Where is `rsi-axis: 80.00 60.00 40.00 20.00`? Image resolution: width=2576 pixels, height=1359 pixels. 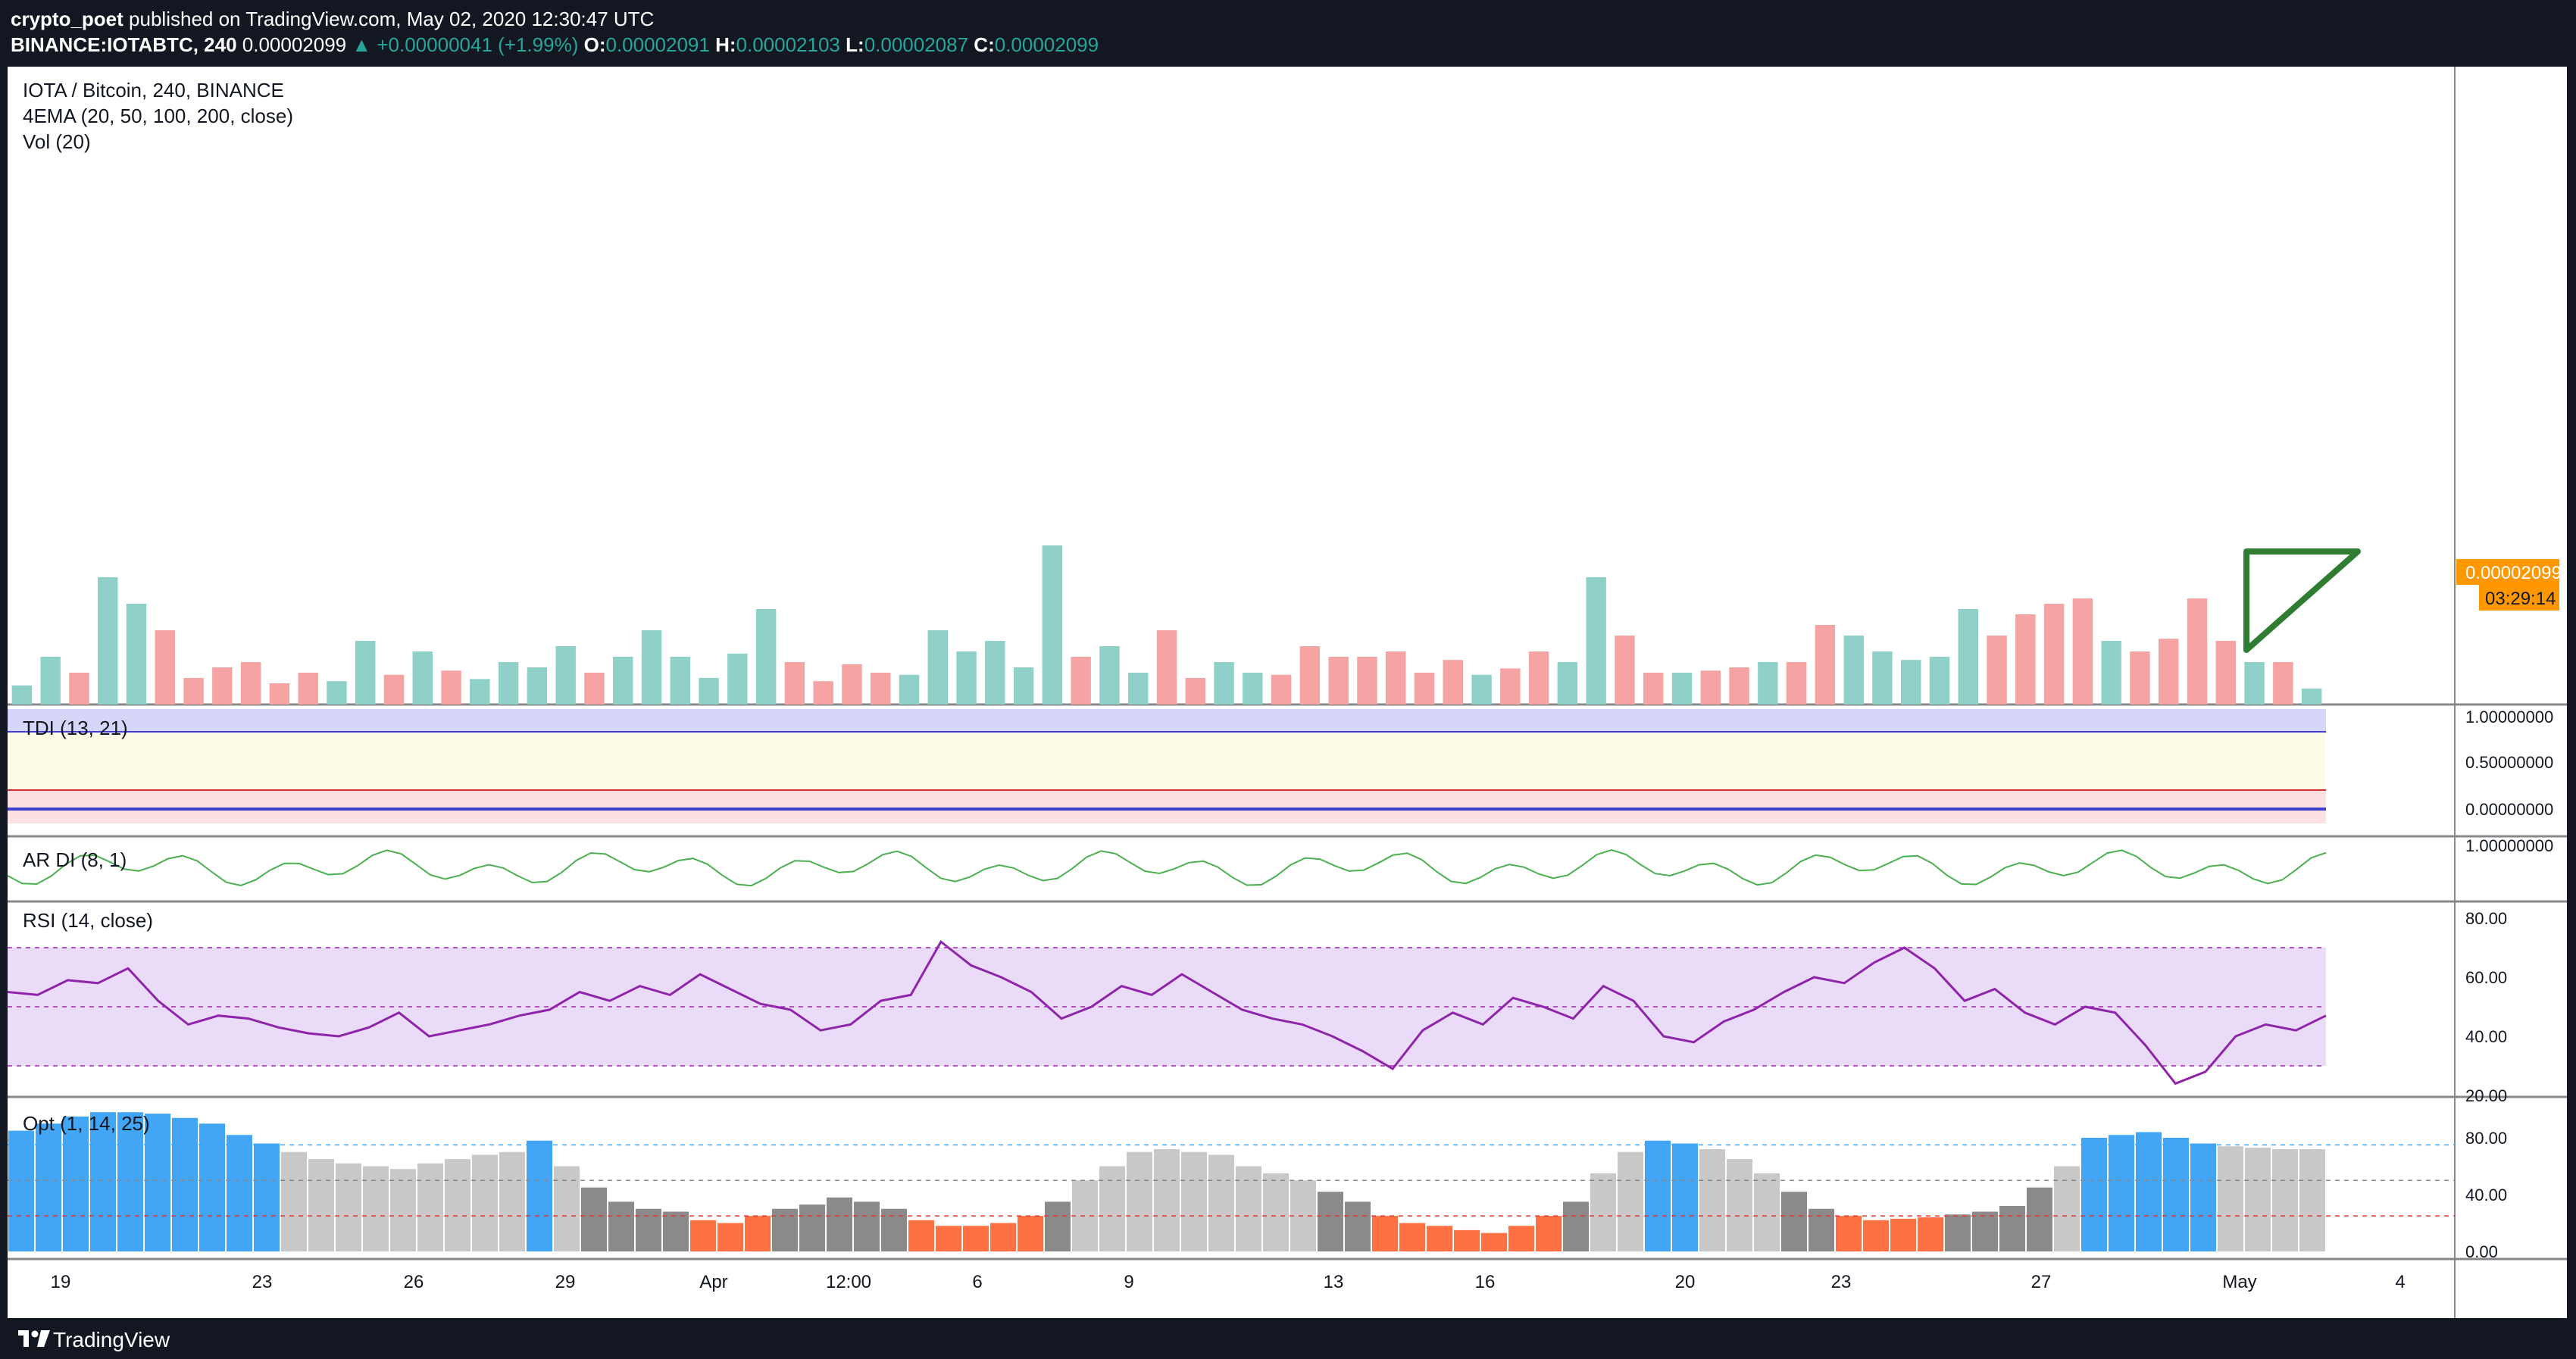 rsi-axis: 80.00 60.00 40.00 20.00 is located at coordinates (1257, 1007).